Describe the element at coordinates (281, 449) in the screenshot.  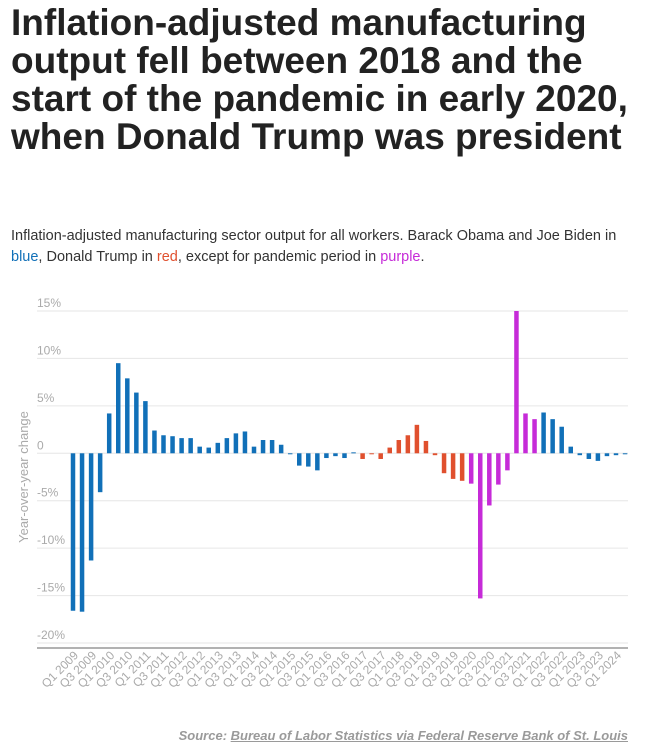
I see `bar-q4-2014` at that location.